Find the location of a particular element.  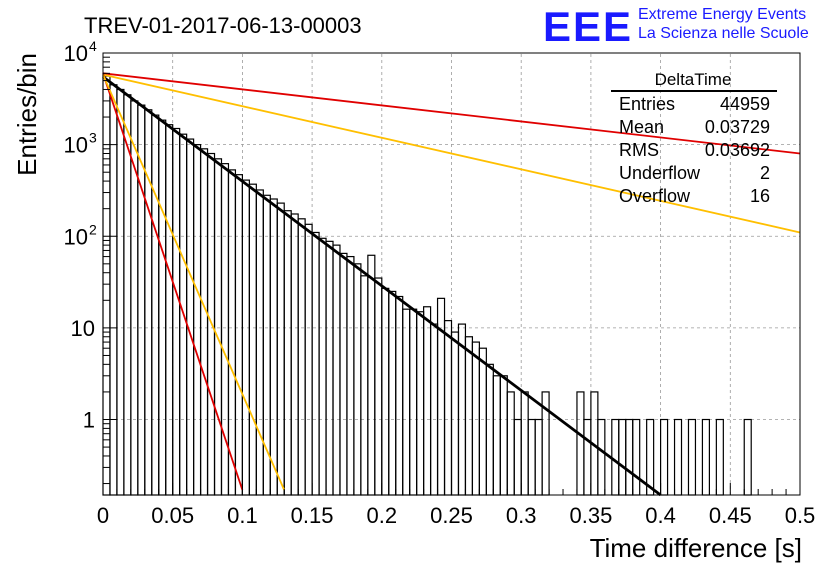

x-tick-label: 0.3 is located at coordinates (521, 515).